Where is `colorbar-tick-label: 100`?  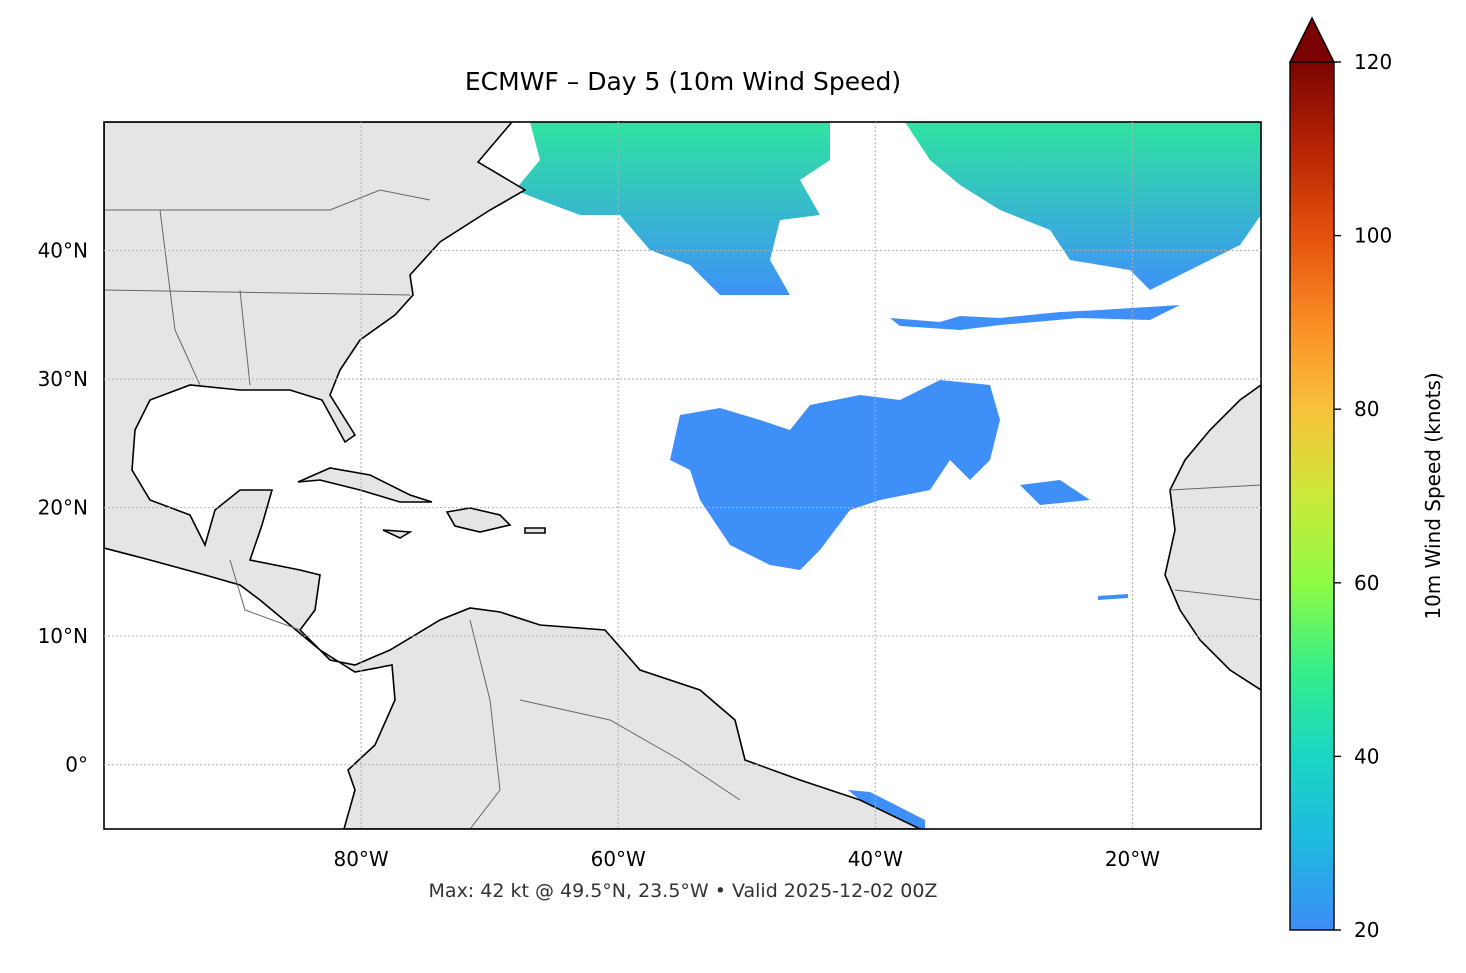 colorbar-tick-label: 100 is located at coordinates (1373, 236).